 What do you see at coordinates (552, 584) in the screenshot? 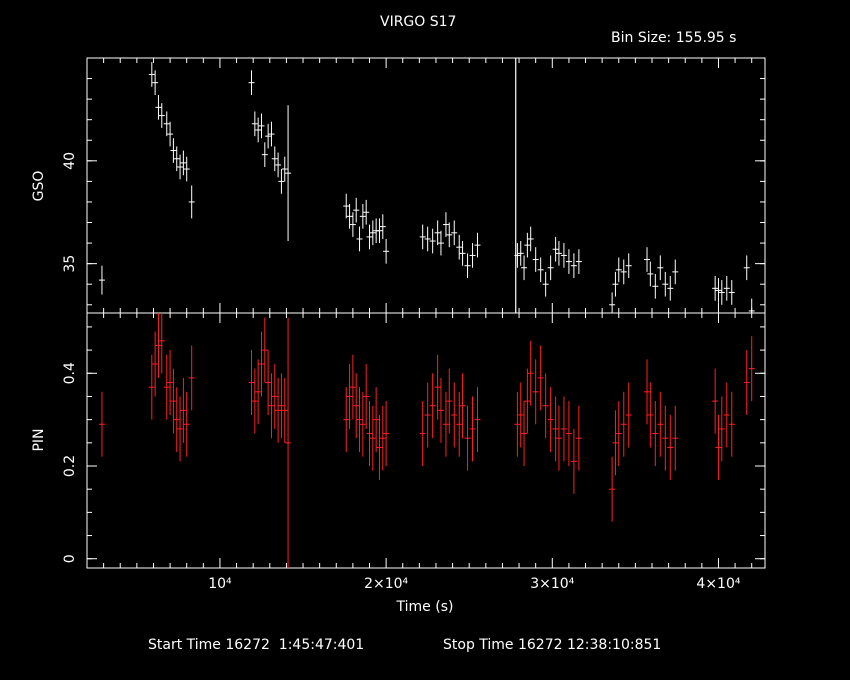
I see `x-tick-label: 3×10⁴` at bounding box center [552, 584].